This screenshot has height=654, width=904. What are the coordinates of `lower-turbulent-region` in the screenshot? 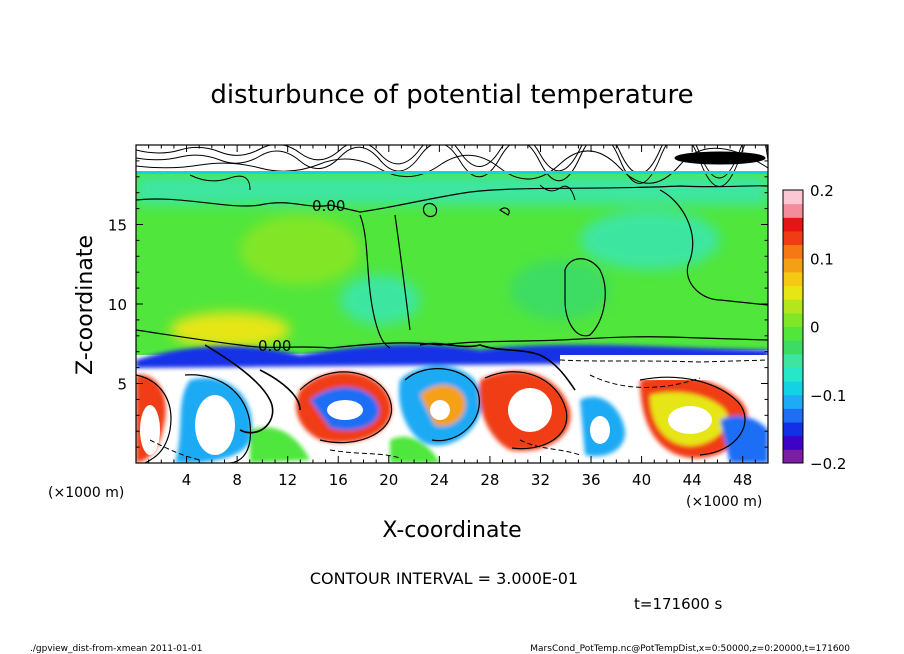 It's located at (452, 403).